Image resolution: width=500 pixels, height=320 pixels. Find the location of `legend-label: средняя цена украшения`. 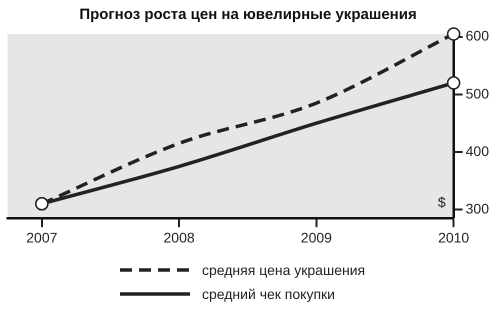

legend-label: средняя цена украшения is located at coordinates (284, 270).